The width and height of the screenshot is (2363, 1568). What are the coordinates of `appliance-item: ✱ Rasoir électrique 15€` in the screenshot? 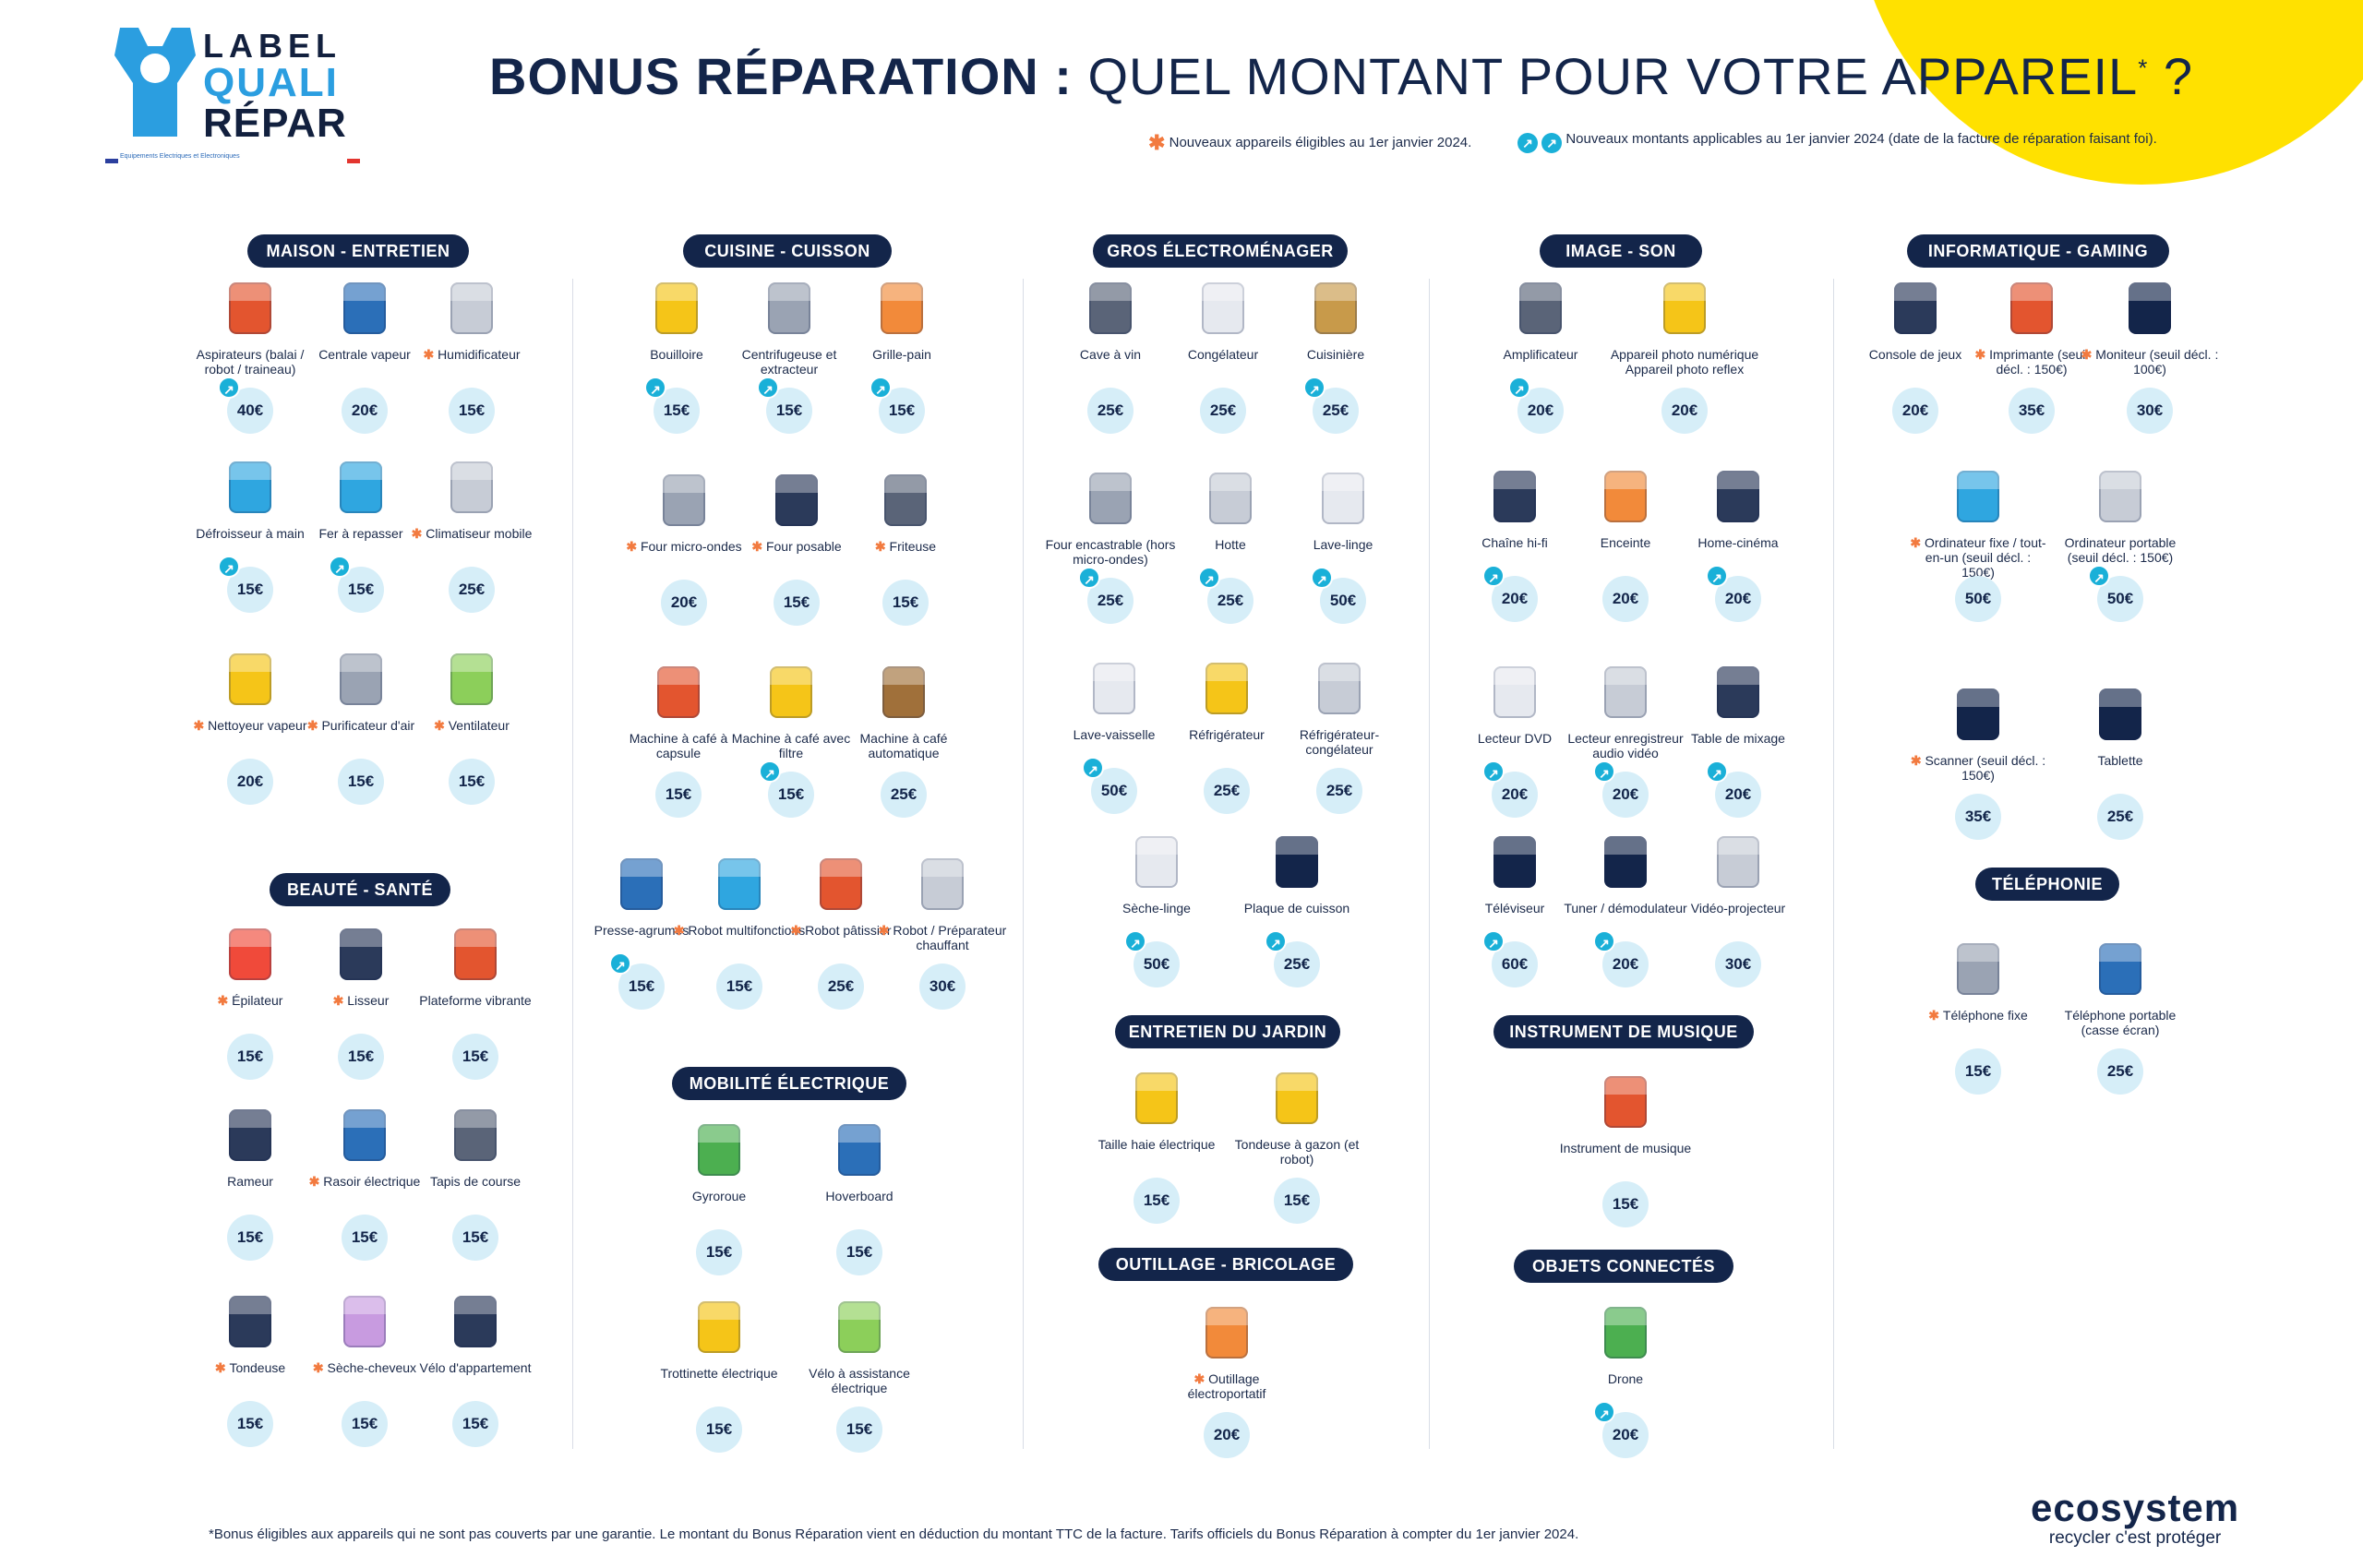 It's located at (365, 1183).